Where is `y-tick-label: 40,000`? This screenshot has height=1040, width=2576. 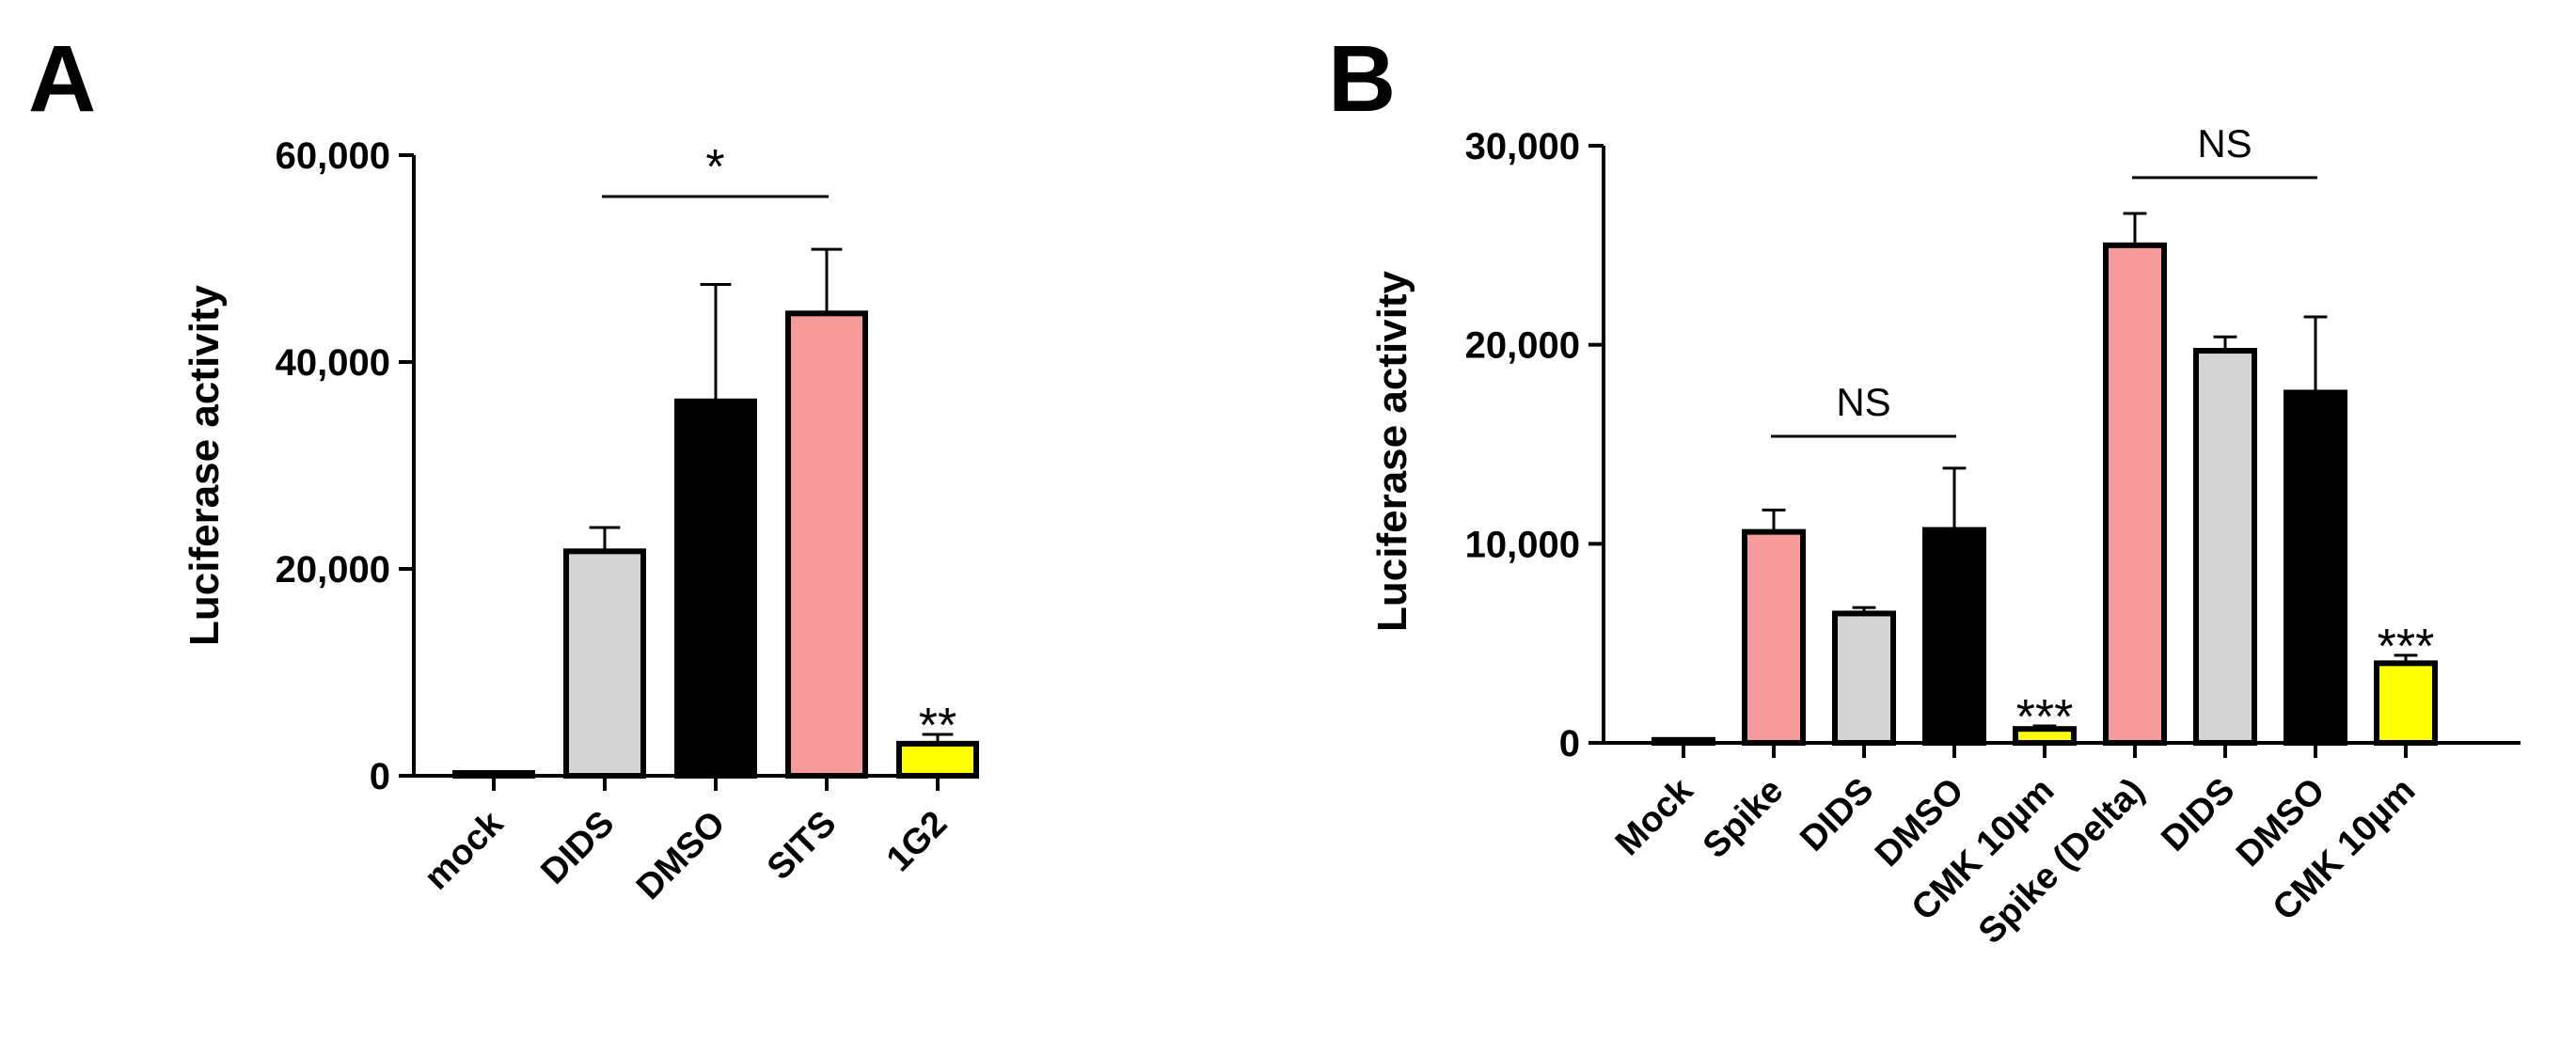
y-tick-label: 40,000 is located at coordinates (333, 363).